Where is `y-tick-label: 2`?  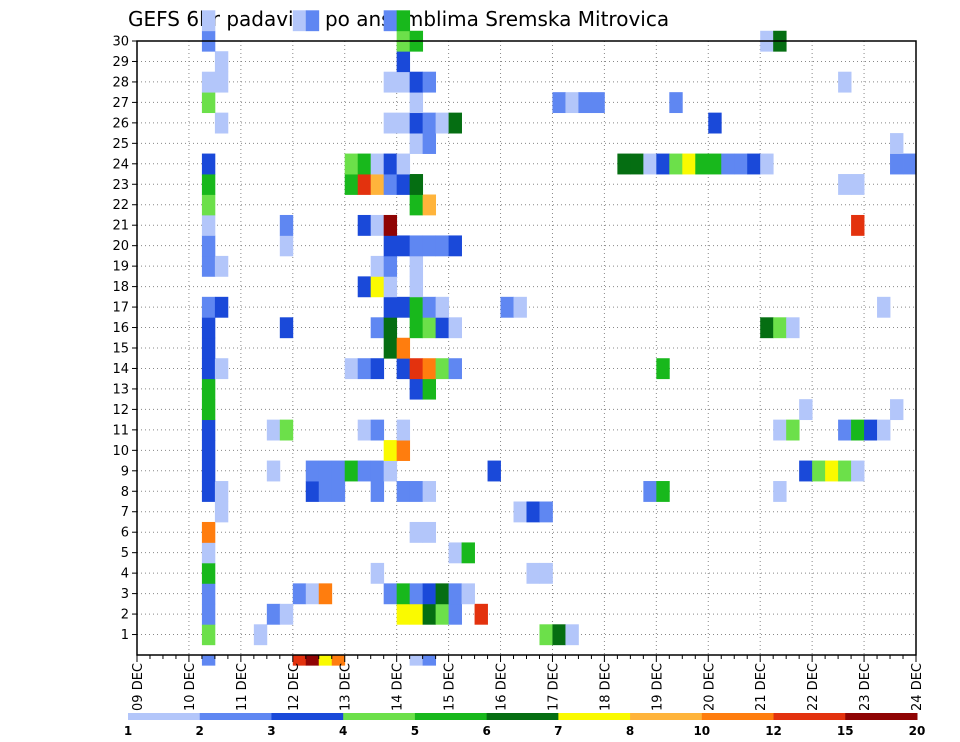 y-tick-label: 2 is located at coordinates (125, 615).